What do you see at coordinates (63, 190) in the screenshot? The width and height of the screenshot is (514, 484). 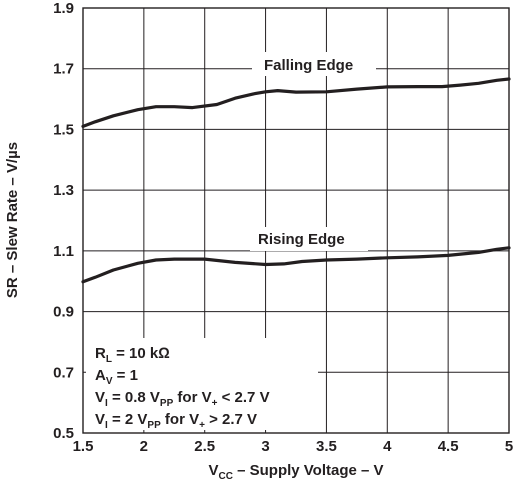 I see `y-tick-label: 1.3` at bounding box center [63, 190].